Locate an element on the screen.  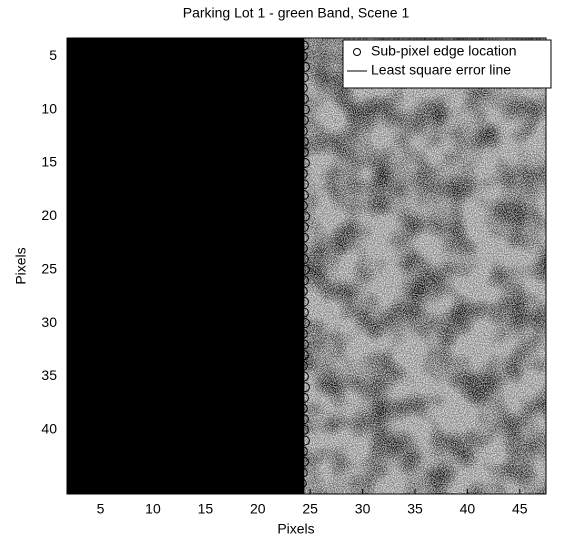
x-axis-label: Pixels is located at coordinates (295, 529).